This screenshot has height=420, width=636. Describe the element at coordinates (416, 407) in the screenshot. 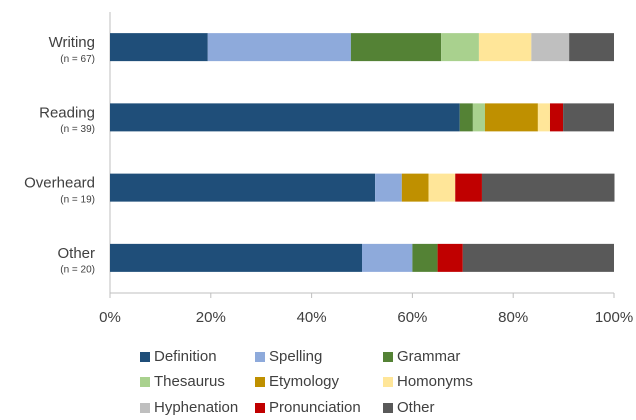

I see `legend-label: Other` at that location.